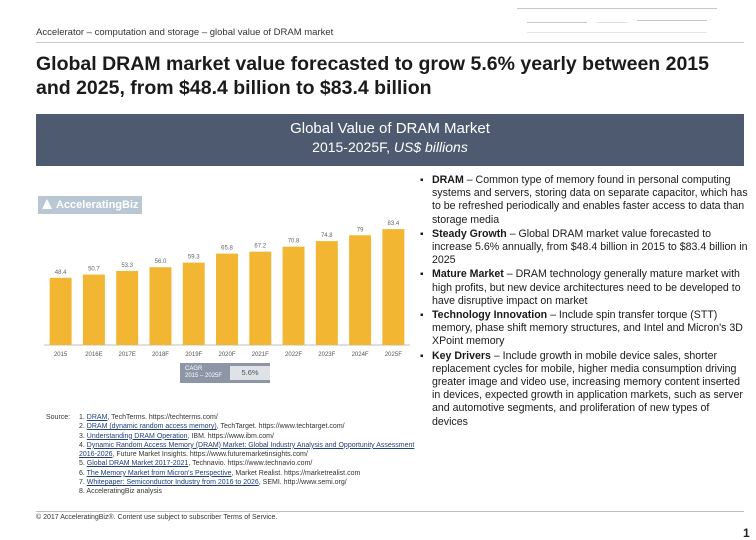 Image resolution: width=756 pixels, height=540 pixels. What do you see at coordinates (490, 315) in the screenshot?
I see `bullet-term: Technology Innovation` at bounding box center [490, 315].